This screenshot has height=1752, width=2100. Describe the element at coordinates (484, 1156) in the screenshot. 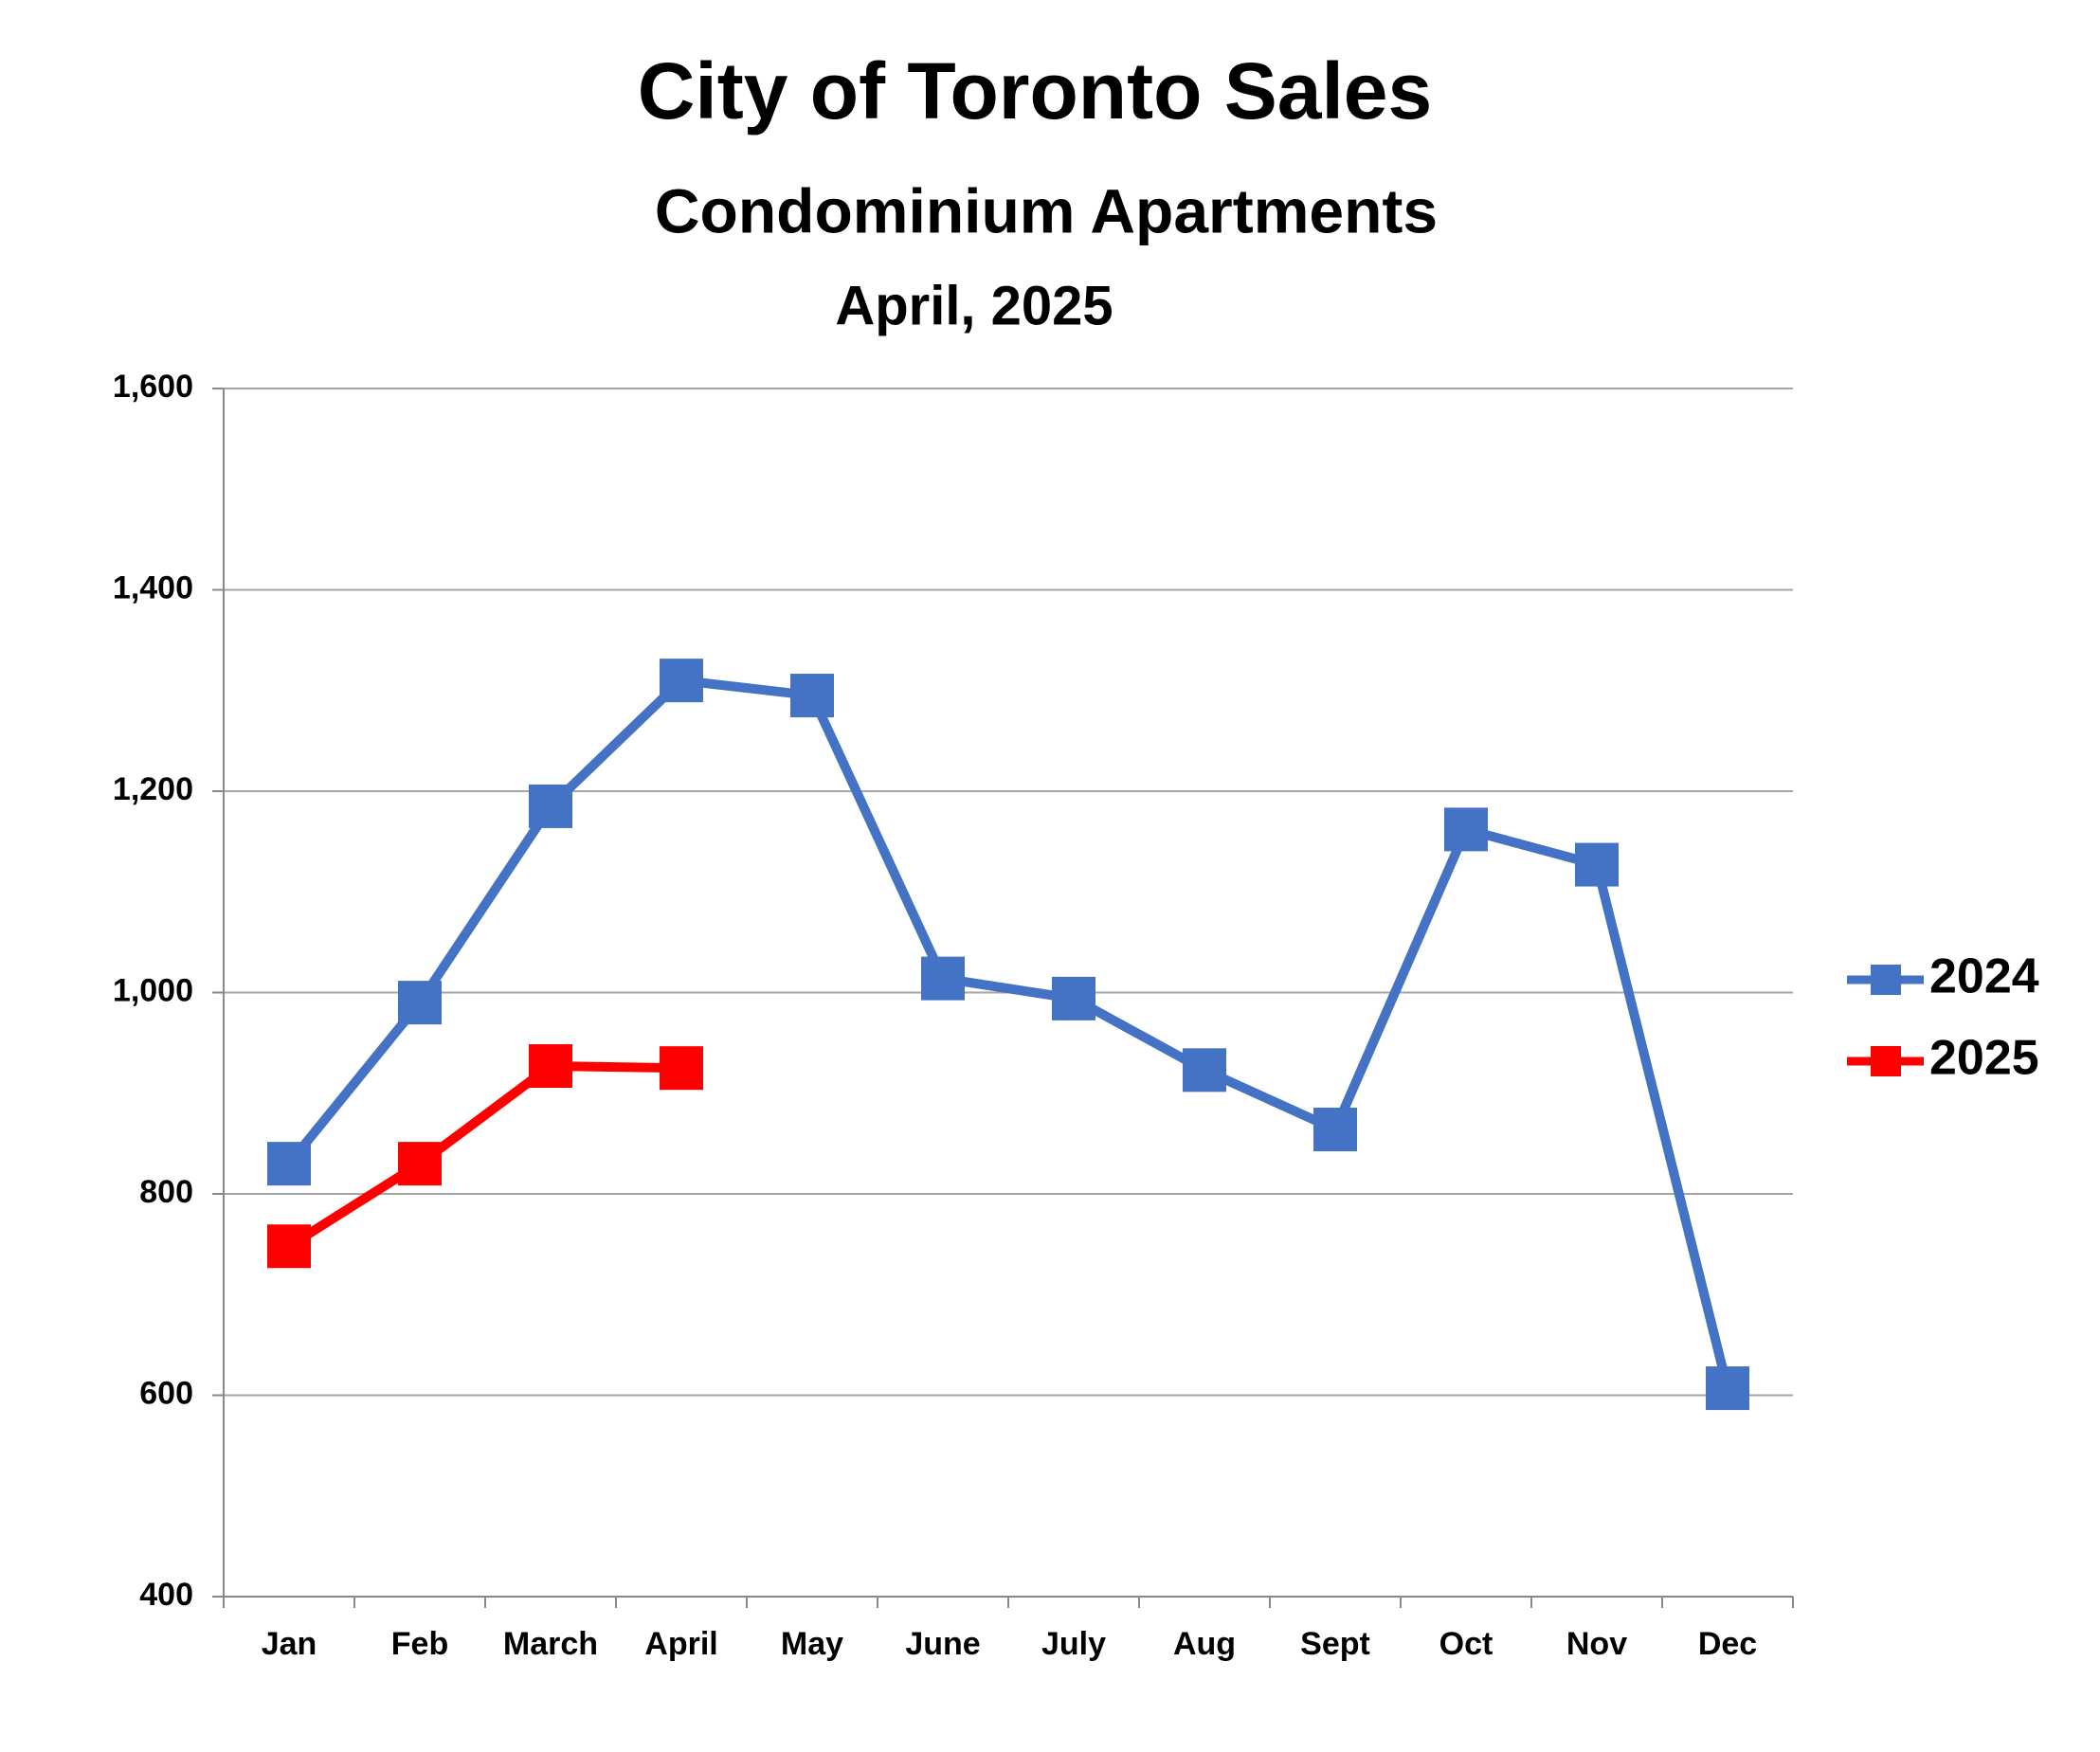

I see `series-line` at that location.